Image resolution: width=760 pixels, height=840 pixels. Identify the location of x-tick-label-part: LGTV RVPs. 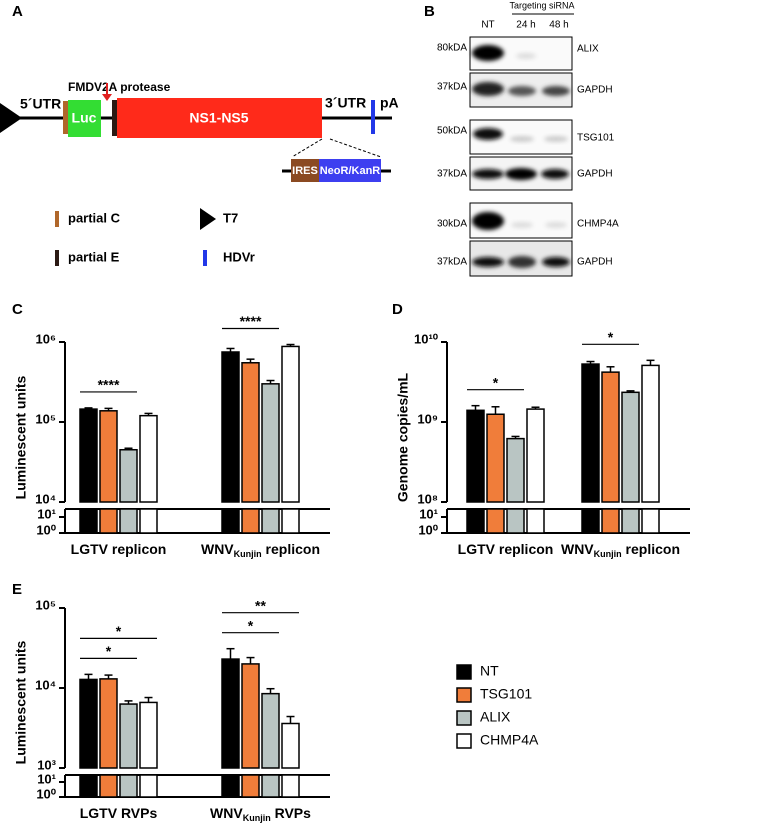
(119, 813).